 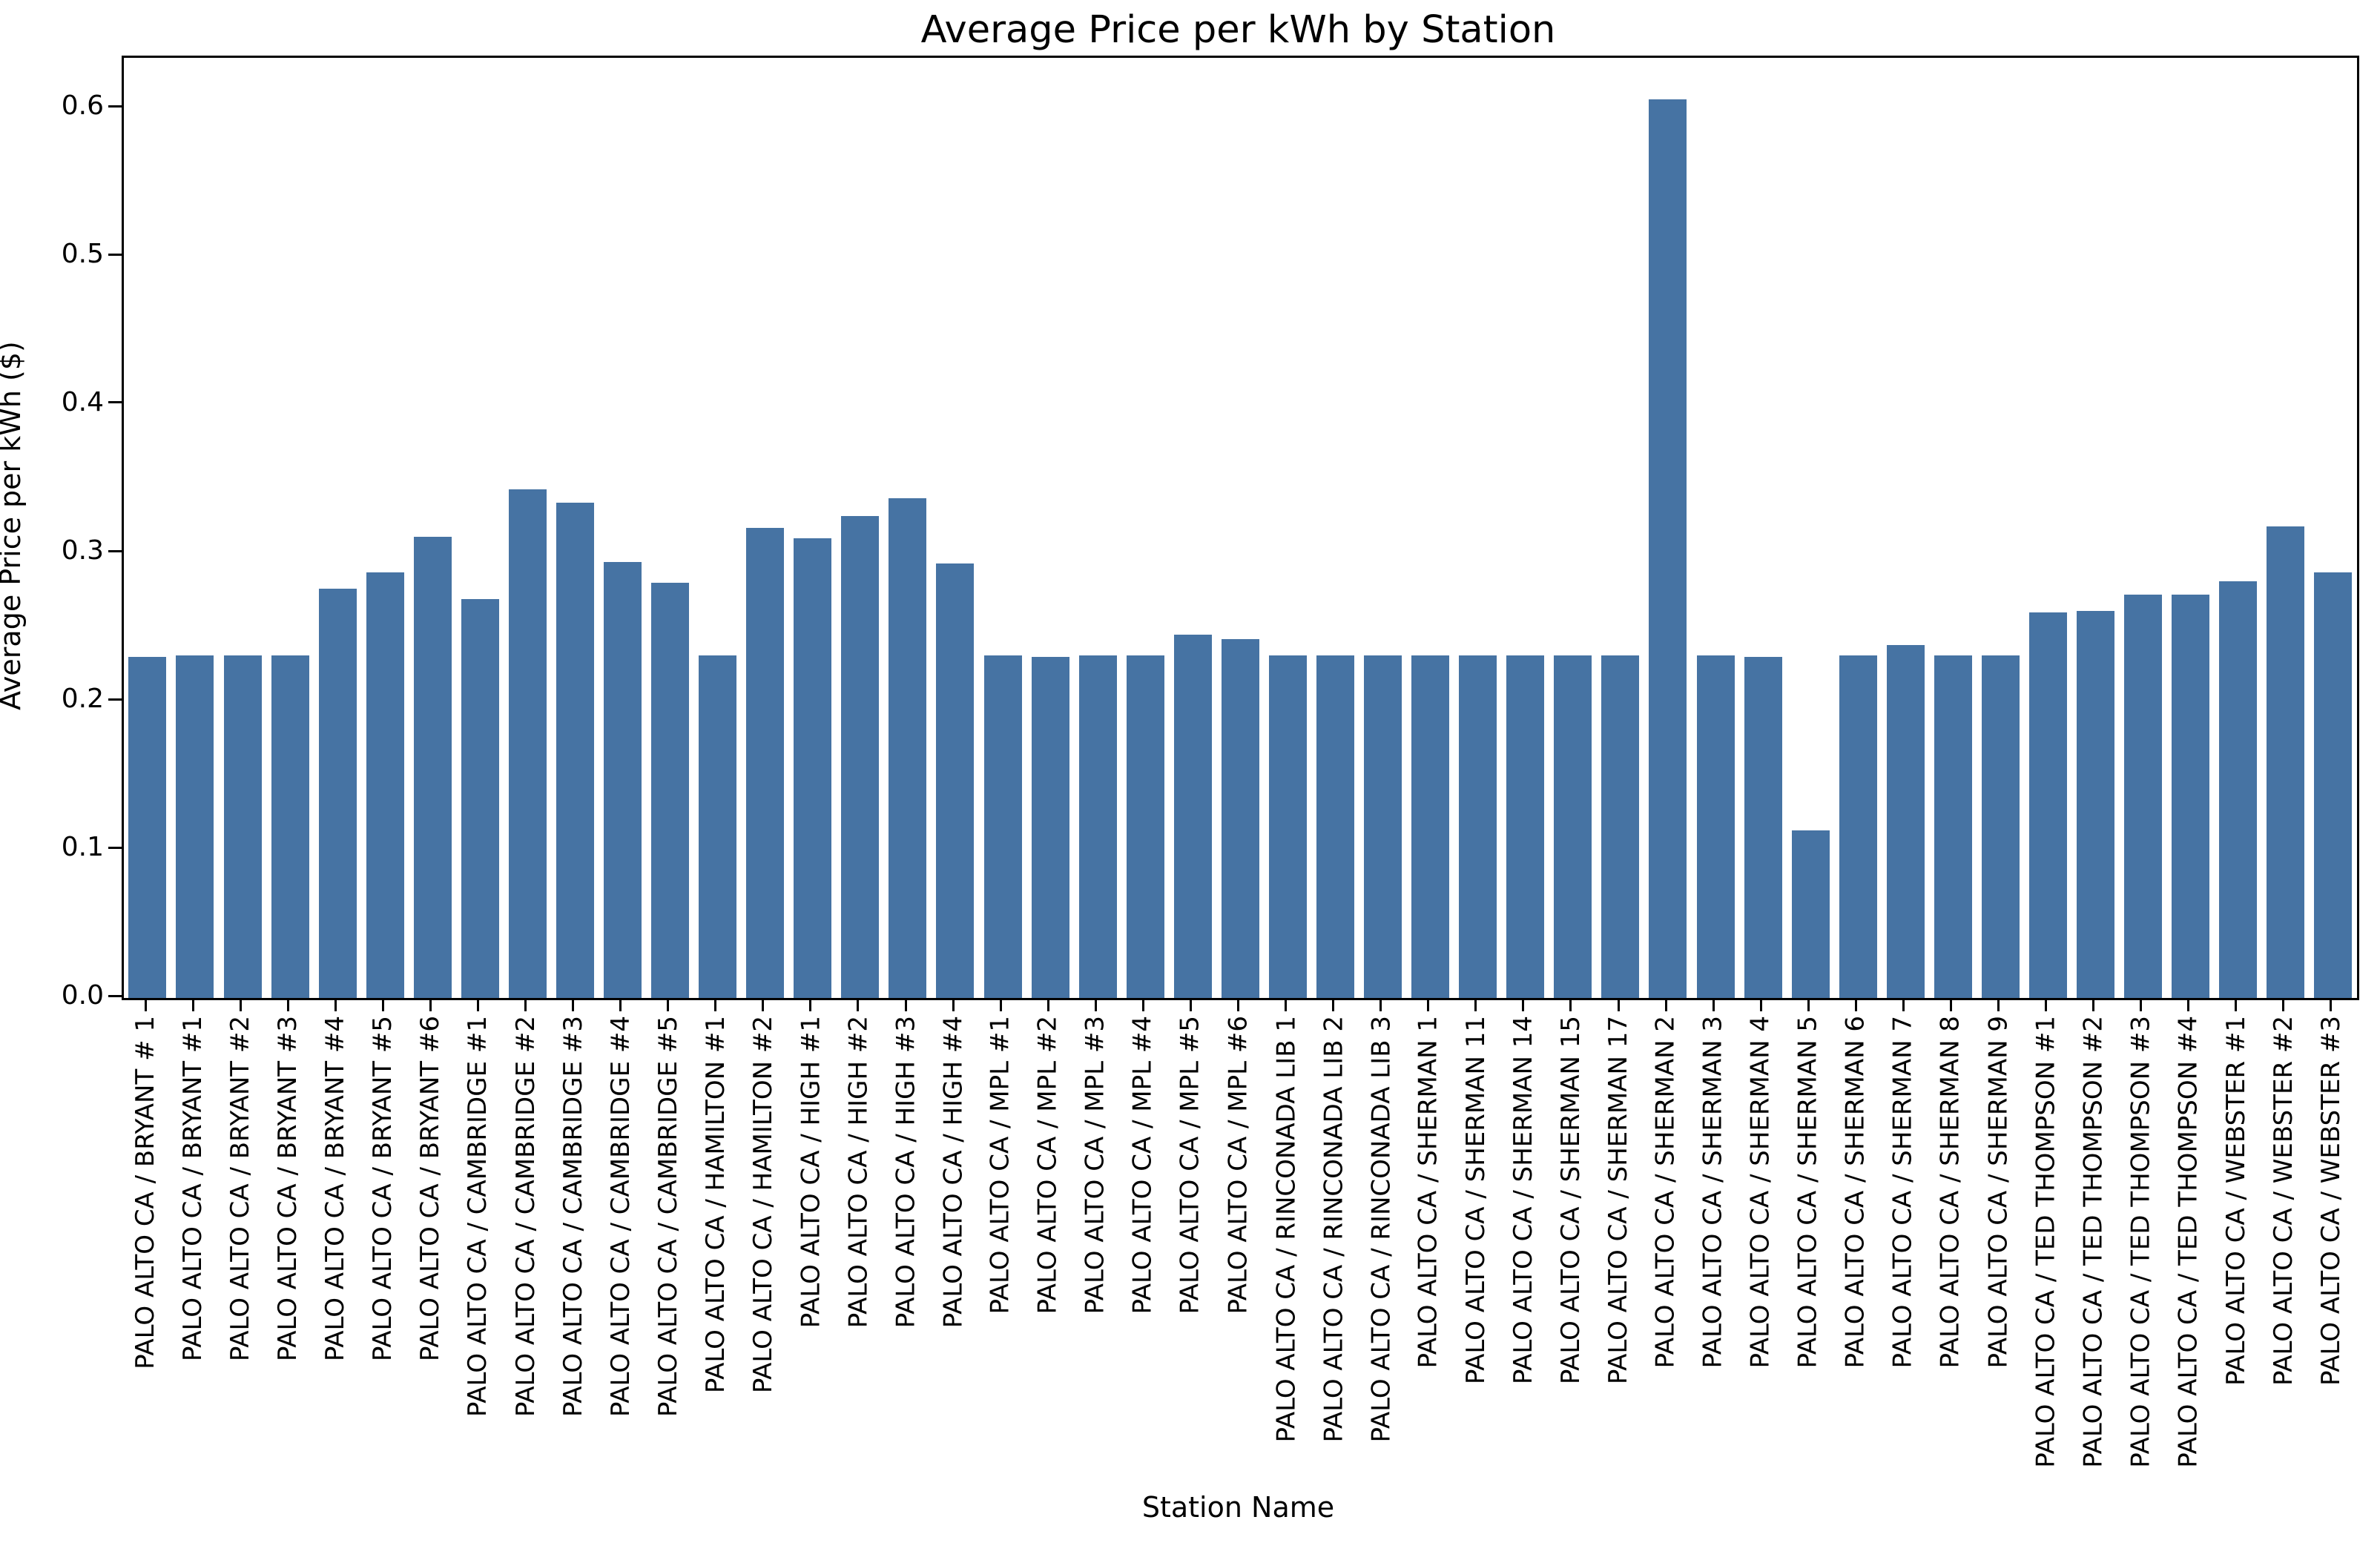 I want to click on x-tick-label: PALO ALTO CA / HIGH #4, so click(x=953, y=1173).